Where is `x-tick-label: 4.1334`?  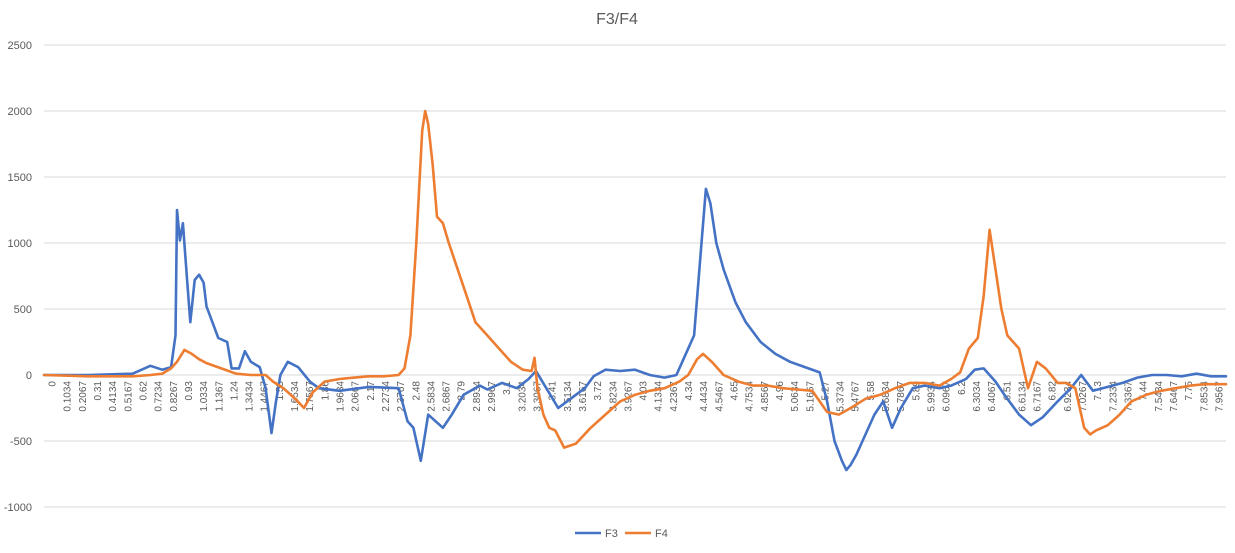
x-tick-label: 4.1334 is located at coordinates (659, 396).